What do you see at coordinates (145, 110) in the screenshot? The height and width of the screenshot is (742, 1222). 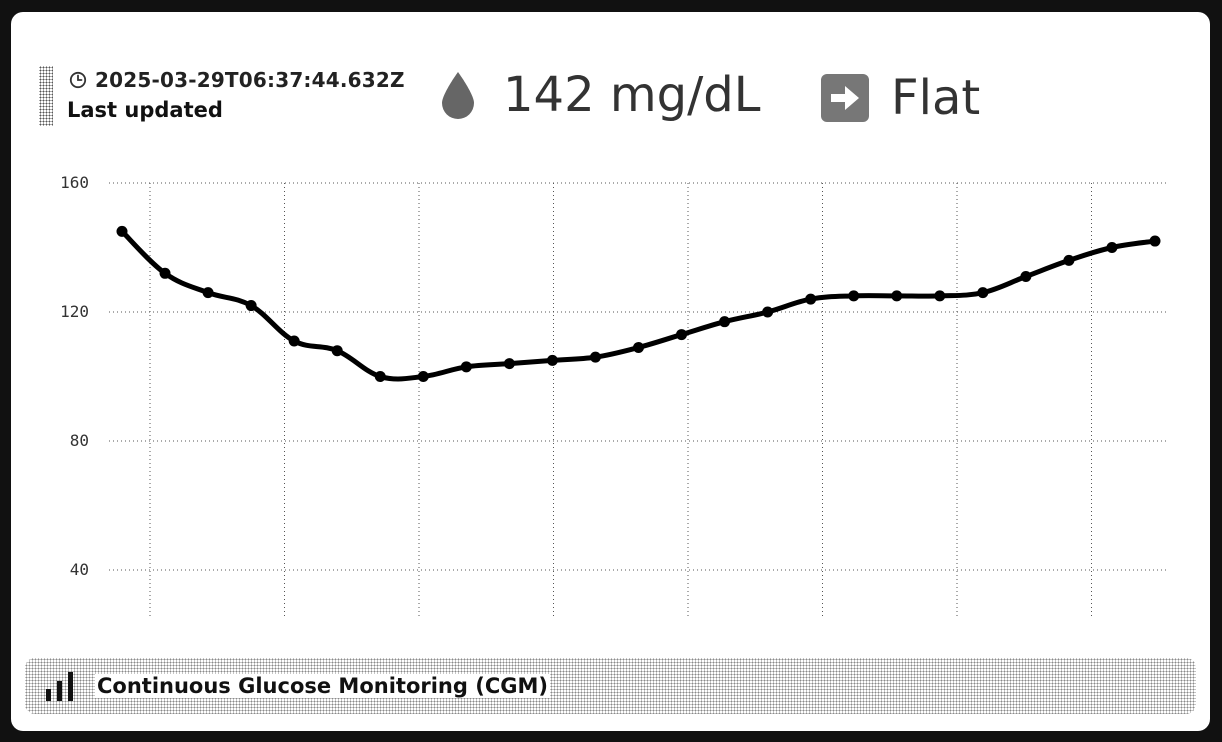 I see `last-updated-label: Last updated` at bounding box center [145, 110].